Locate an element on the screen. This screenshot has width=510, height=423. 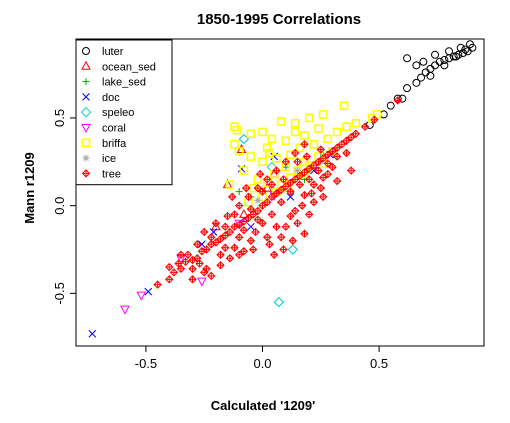
legend-box is located at coordinates (124, 112).